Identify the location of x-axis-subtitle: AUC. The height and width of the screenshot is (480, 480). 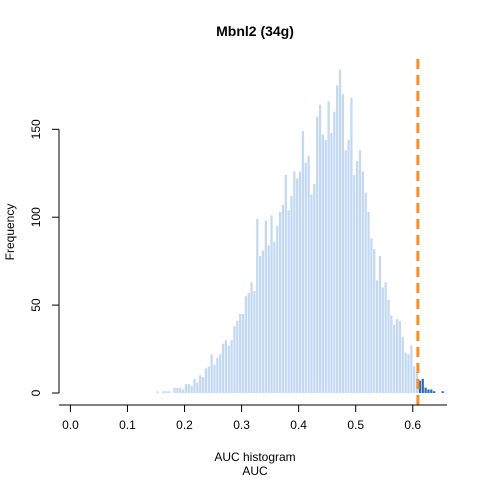
(255, 471).